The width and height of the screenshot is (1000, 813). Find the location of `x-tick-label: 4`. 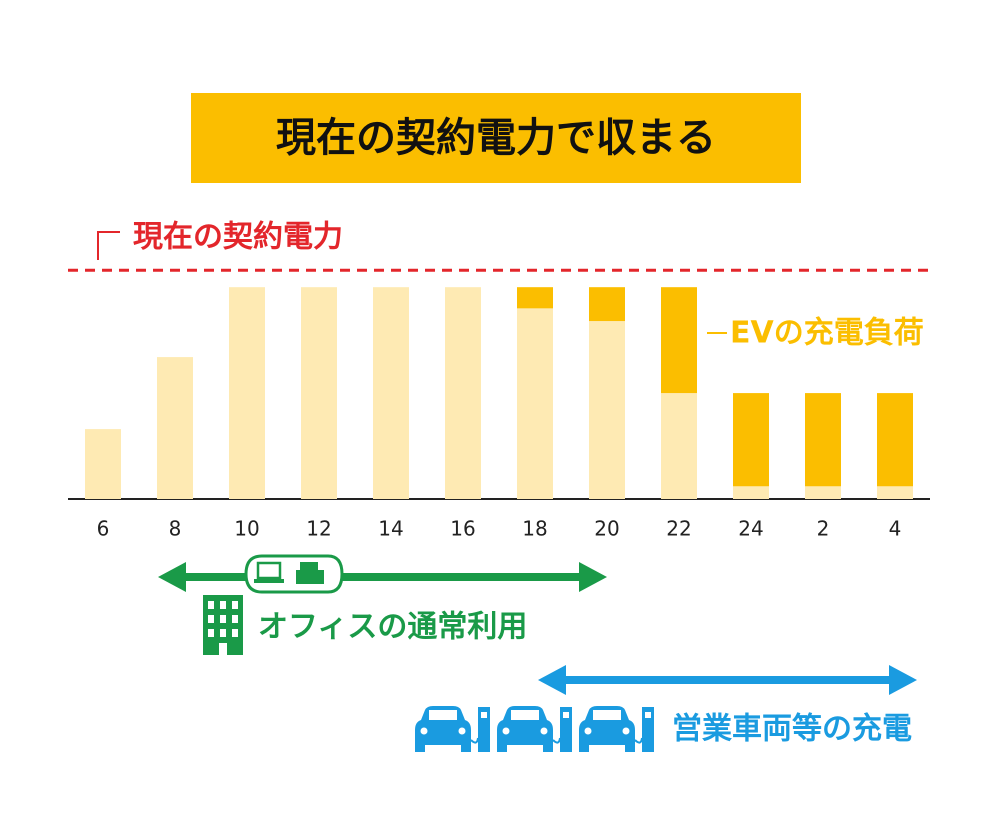

x-tick-label: 4 is located at coordinates (895, 529).